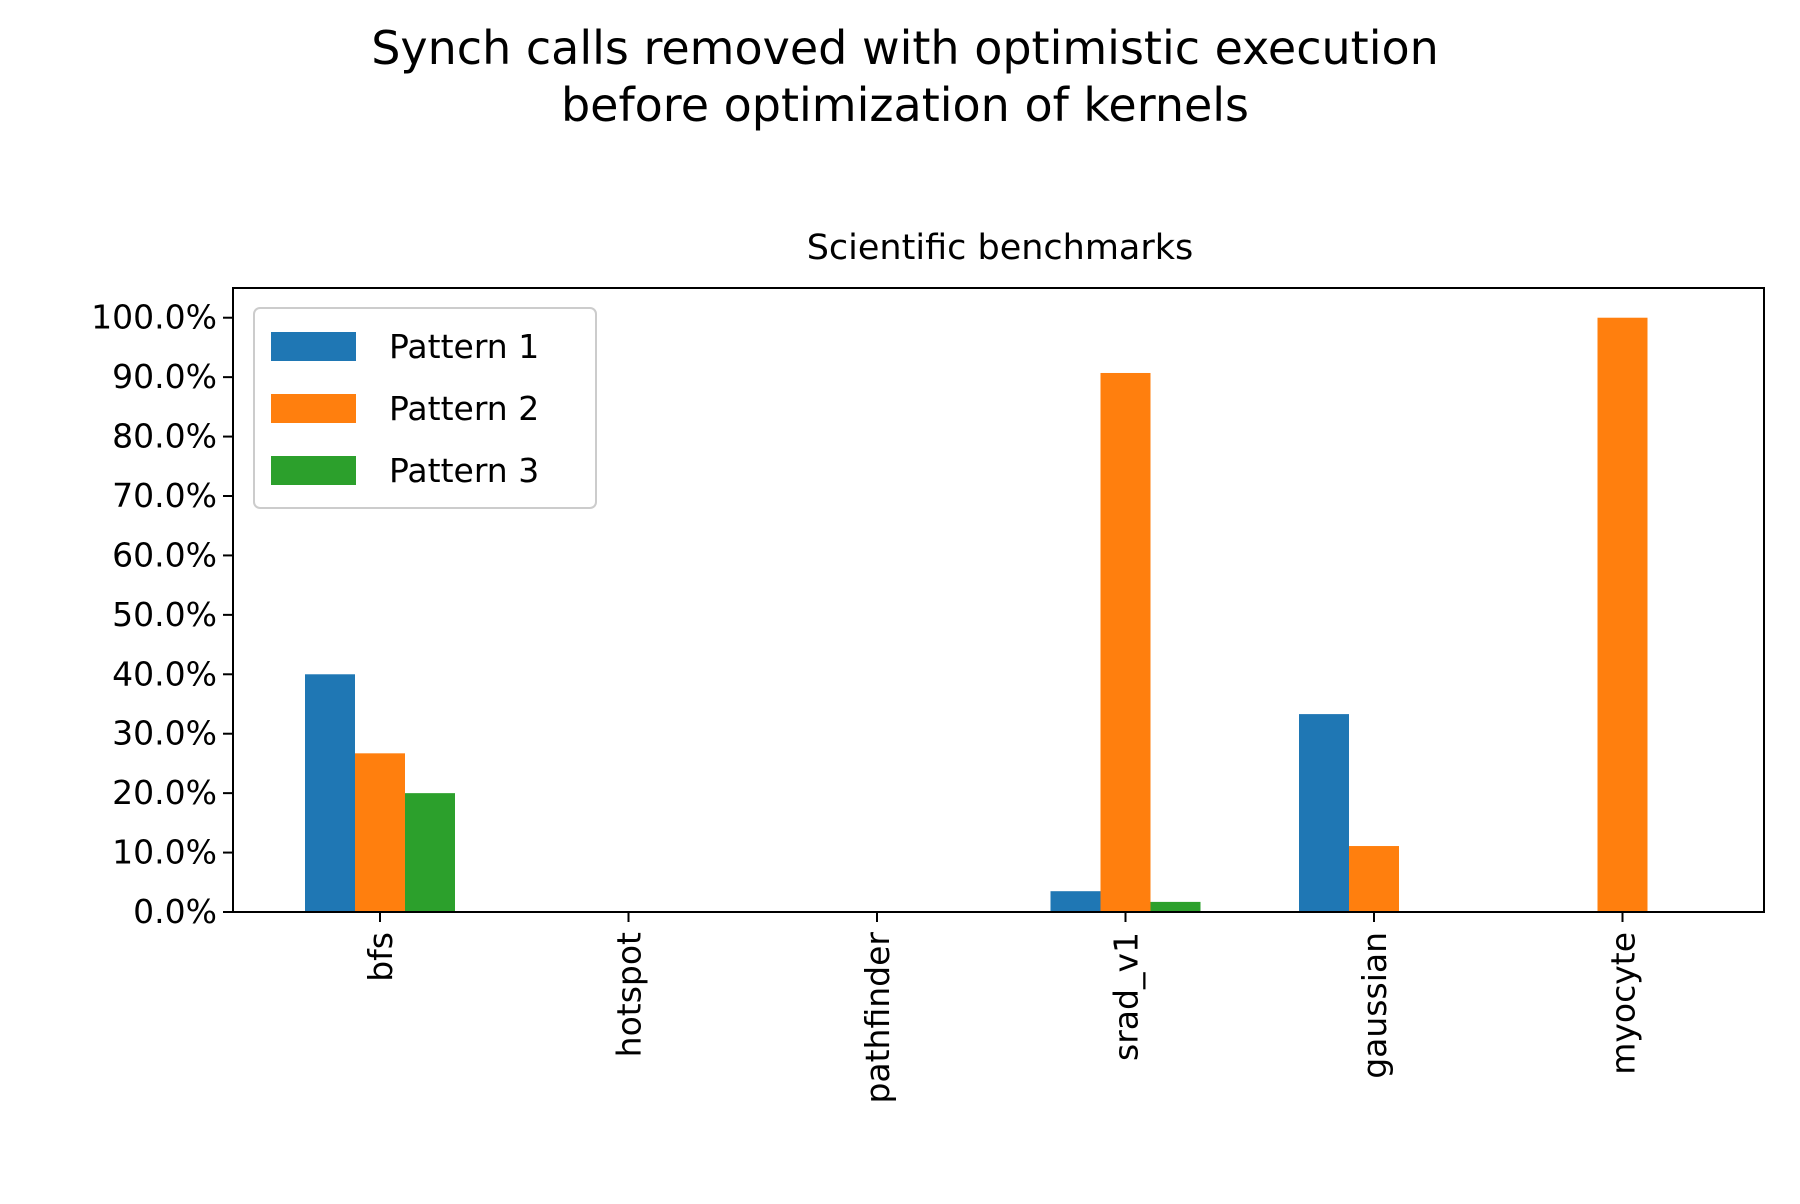 The width and height of the screenshot is (1800, 1204). I want to click on x-tick-label-bfs: bfs, so click(380, 957).